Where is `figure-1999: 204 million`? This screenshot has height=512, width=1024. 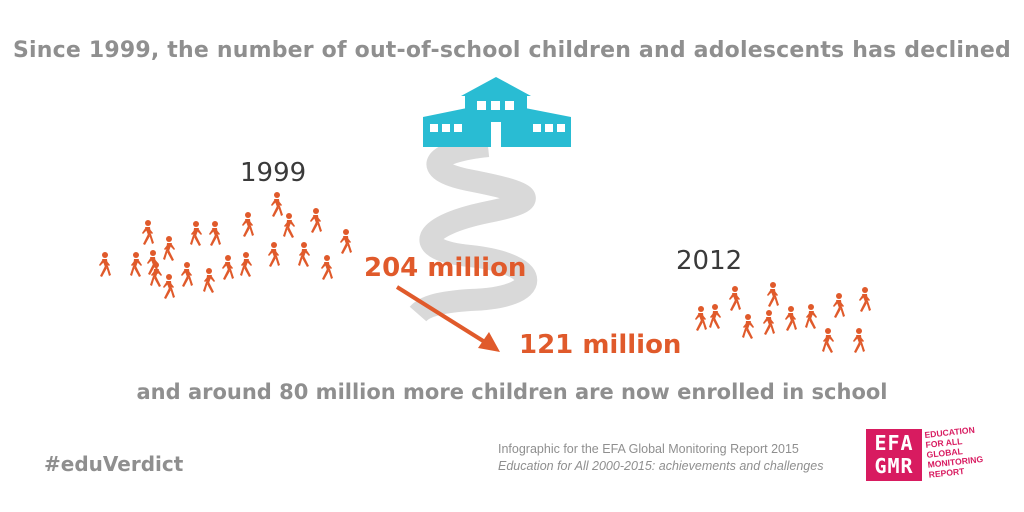 figure-1999: 204 million is located at coordinates (445, 268).